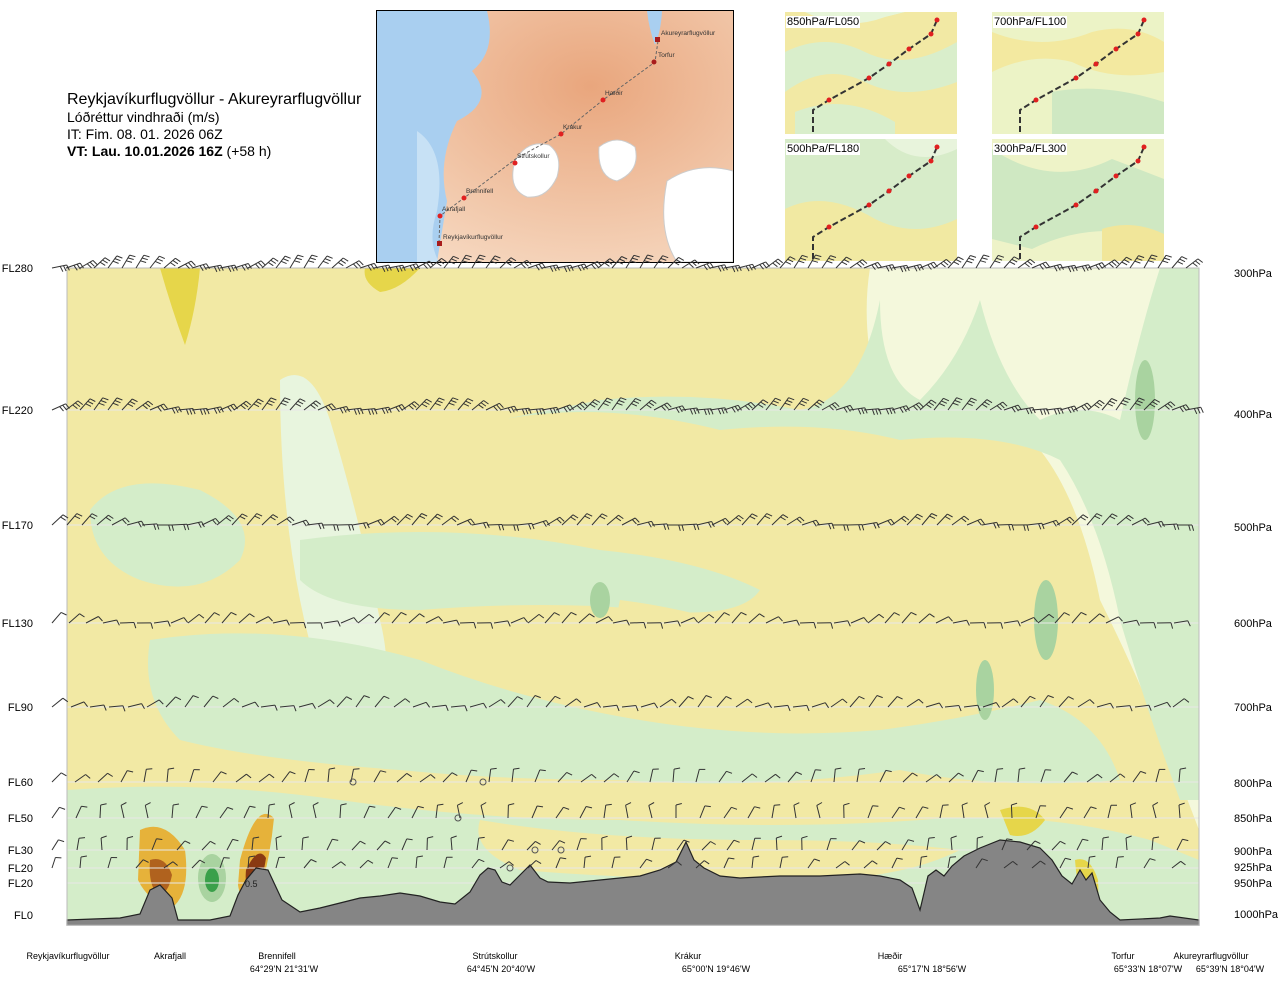  Describe the element at coordinates (480, 191) in the screenshot. I see `map-label-brennifell: Brennifell` at that location.